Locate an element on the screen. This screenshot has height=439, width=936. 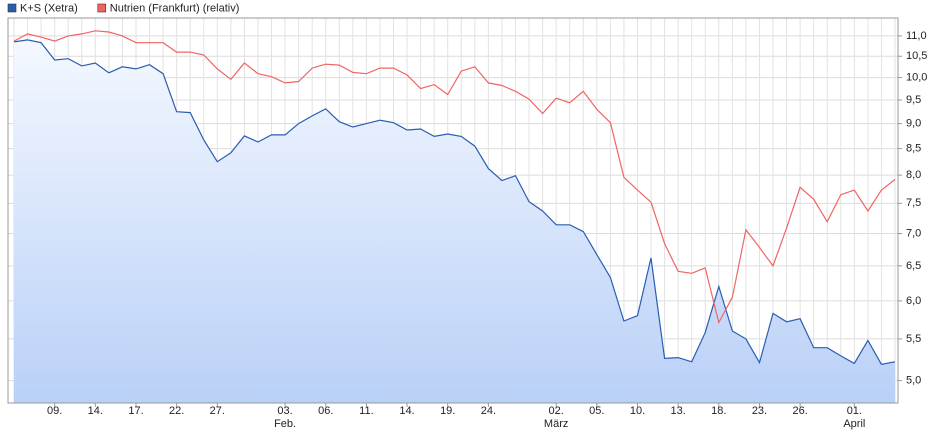
x-month-label: April is located at coordinates (854, 424).